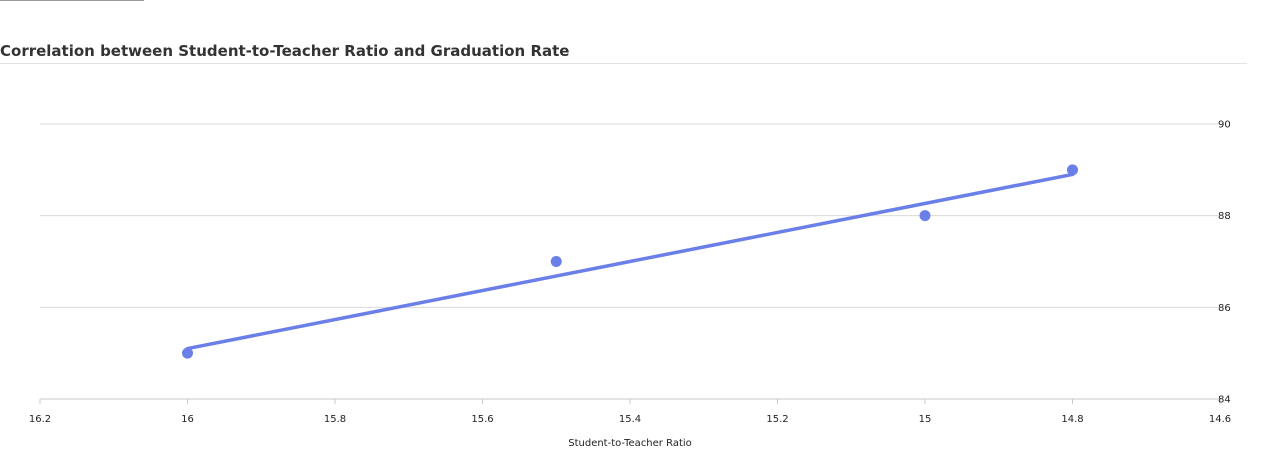  I want to click on x-tick-label: 16.2, so click(40, 419).